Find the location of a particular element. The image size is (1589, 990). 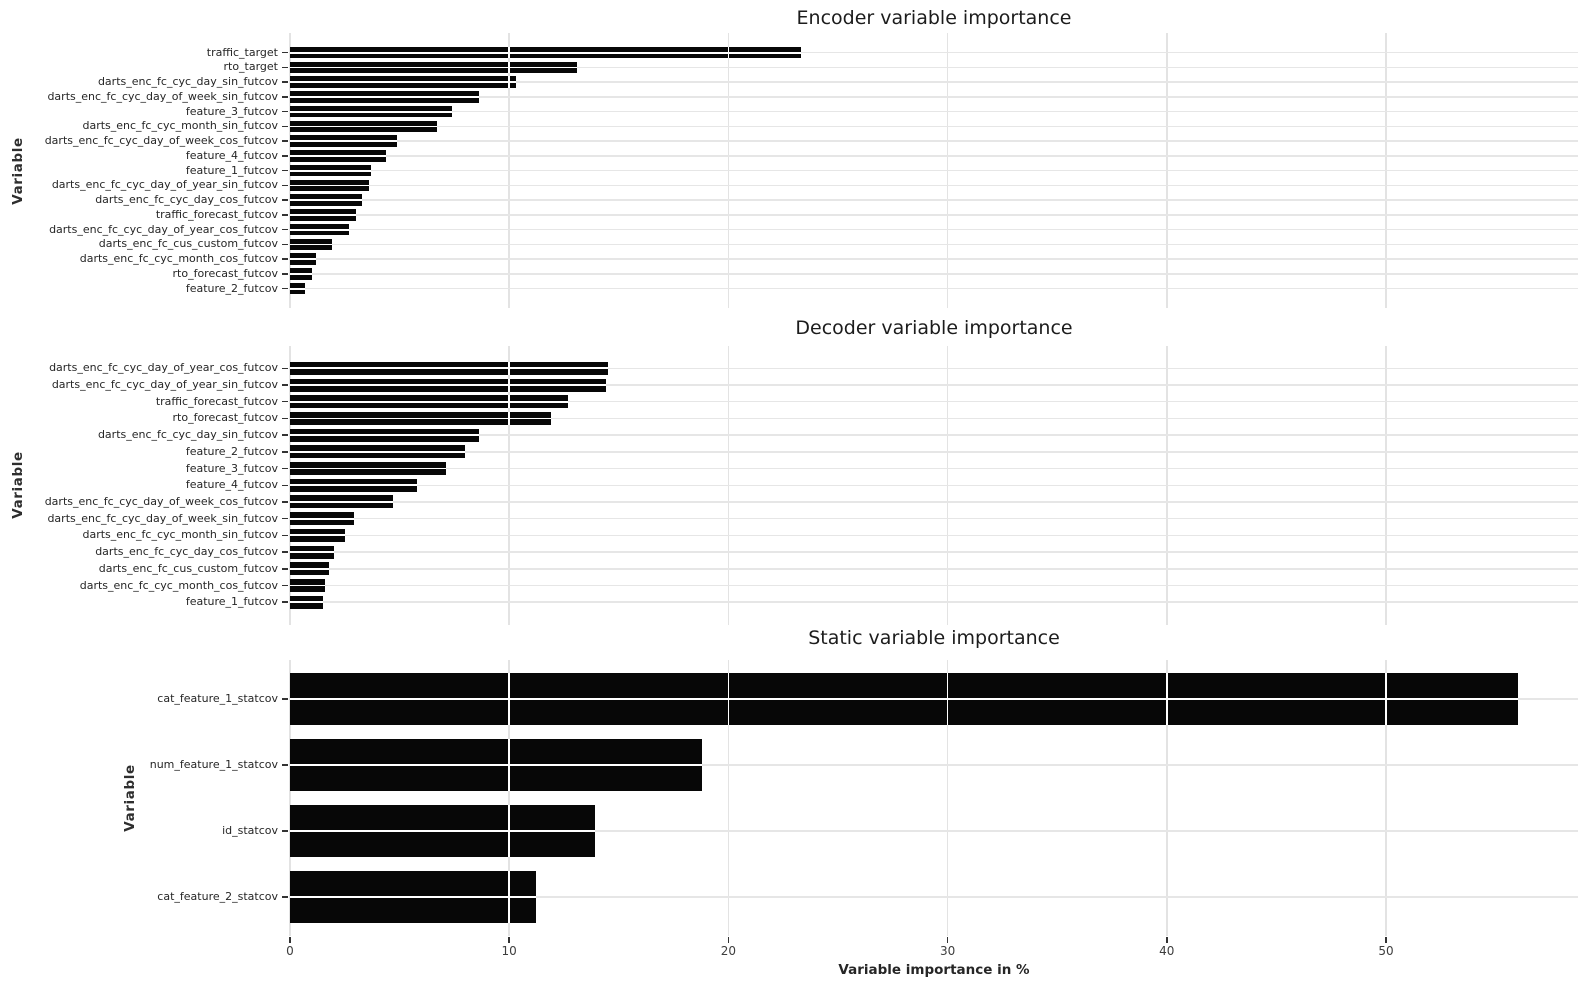

category-label: feature_1_futcov is located at coordinates (231, 170).